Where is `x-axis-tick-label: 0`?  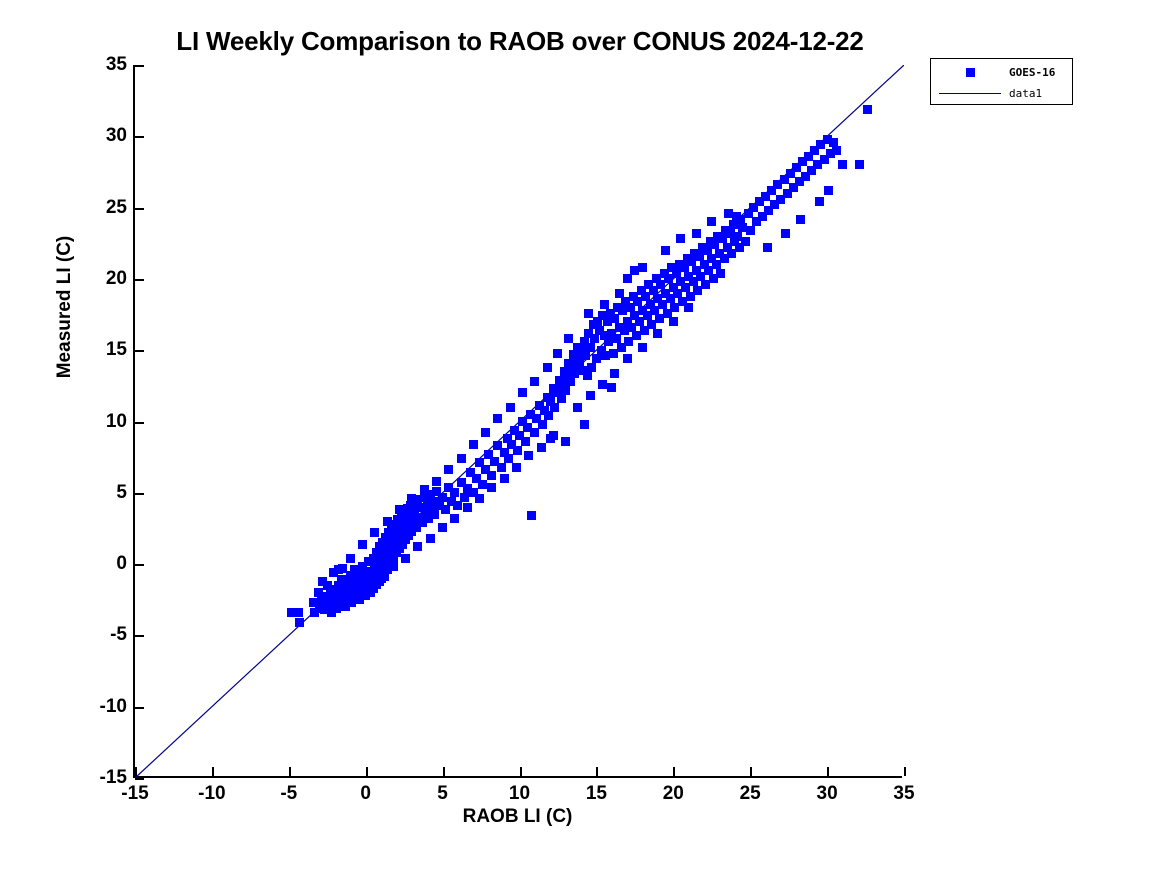
x-axis-tick-label: 0 is located at coordinates (365, 793).